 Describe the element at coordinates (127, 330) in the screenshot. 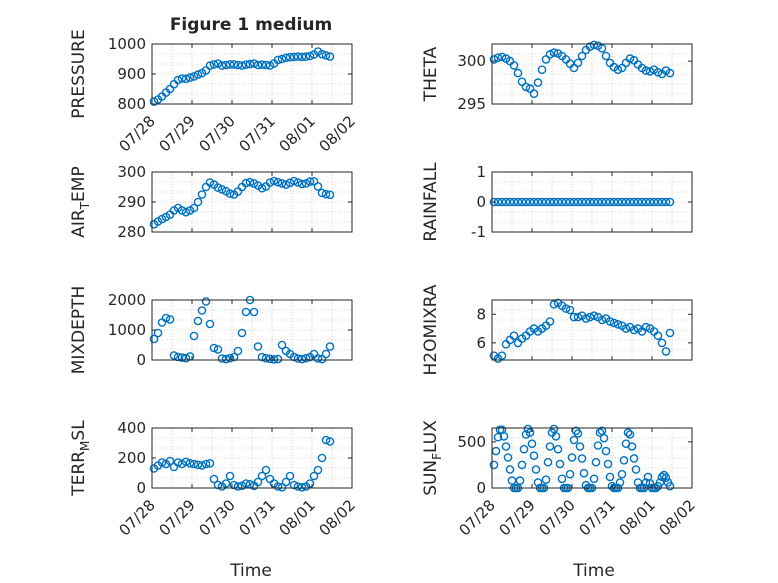

I see `y-tick-label: 1000` at that location.